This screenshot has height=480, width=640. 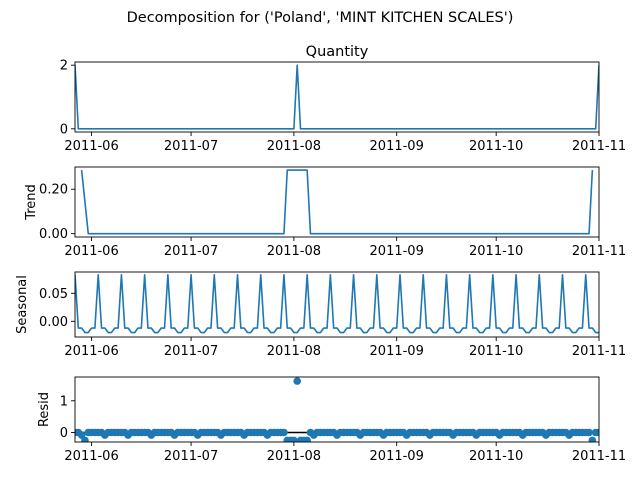 What do you see at coordinates (91, 456) in the screenshot?
I see `resid-xtick-label: 2011-06` at bounding box center [91, 456].